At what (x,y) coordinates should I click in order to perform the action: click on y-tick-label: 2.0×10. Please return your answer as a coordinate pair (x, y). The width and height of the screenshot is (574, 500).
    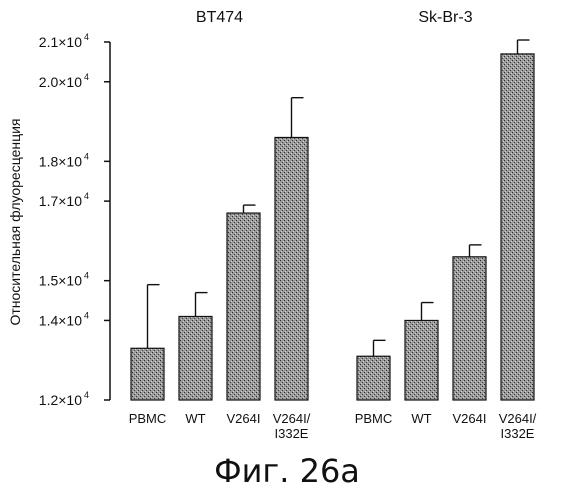
    Looking at the image, I should click on (60, 82).